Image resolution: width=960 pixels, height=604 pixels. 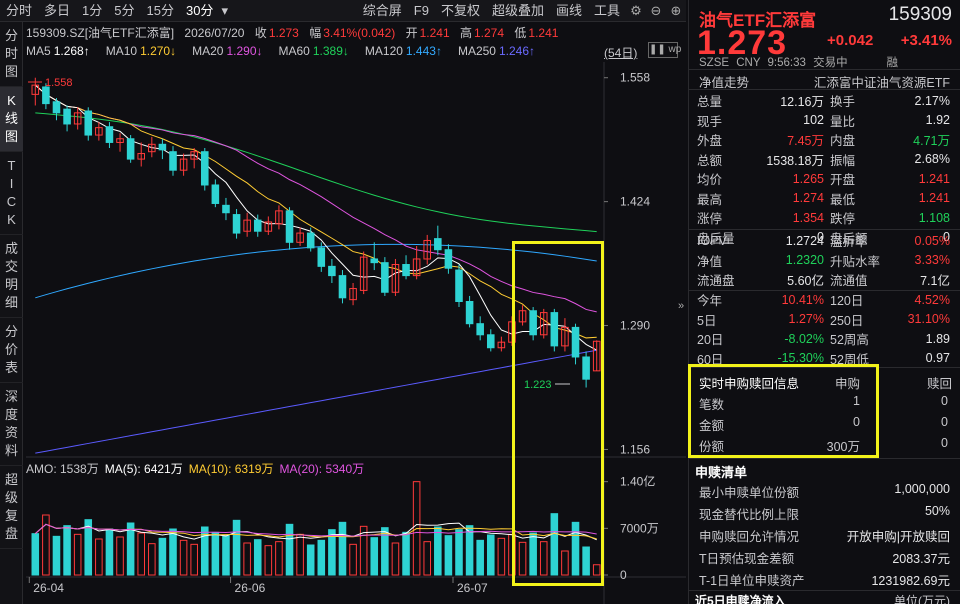 I want to click on view-tab-4: 分 价 表, so click(x=11, y=350).